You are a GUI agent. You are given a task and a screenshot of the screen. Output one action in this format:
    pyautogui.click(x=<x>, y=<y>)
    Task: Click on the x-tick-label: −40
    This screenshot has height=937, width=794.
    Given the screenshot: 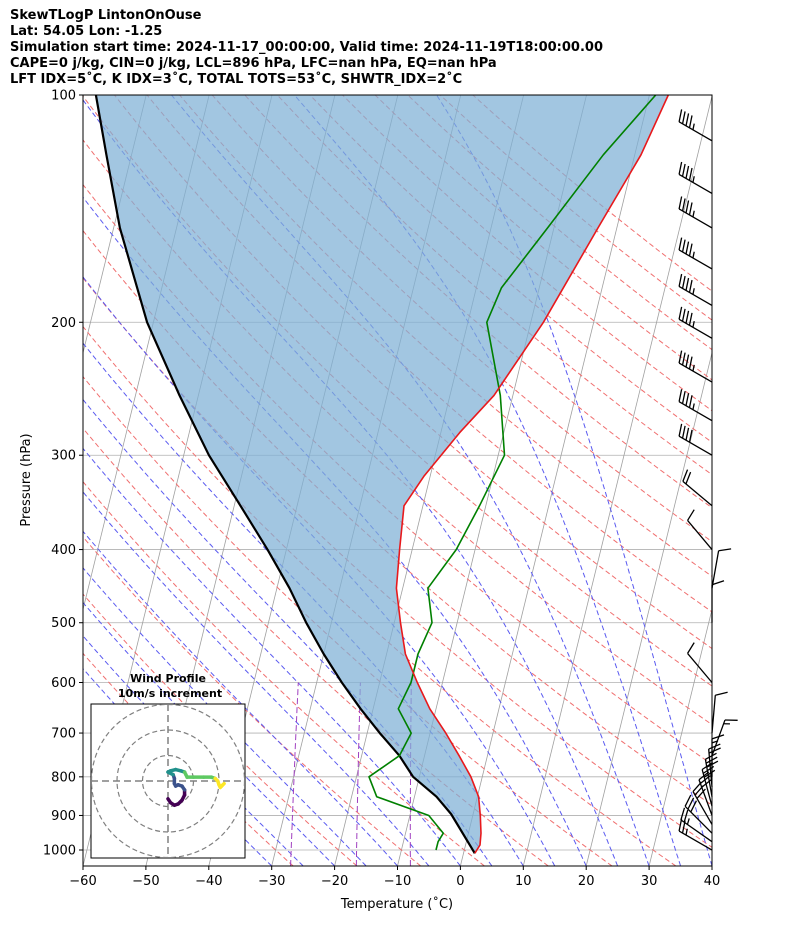 What is the action you would take?
    pyautogui.click(x=208, y=881)
    